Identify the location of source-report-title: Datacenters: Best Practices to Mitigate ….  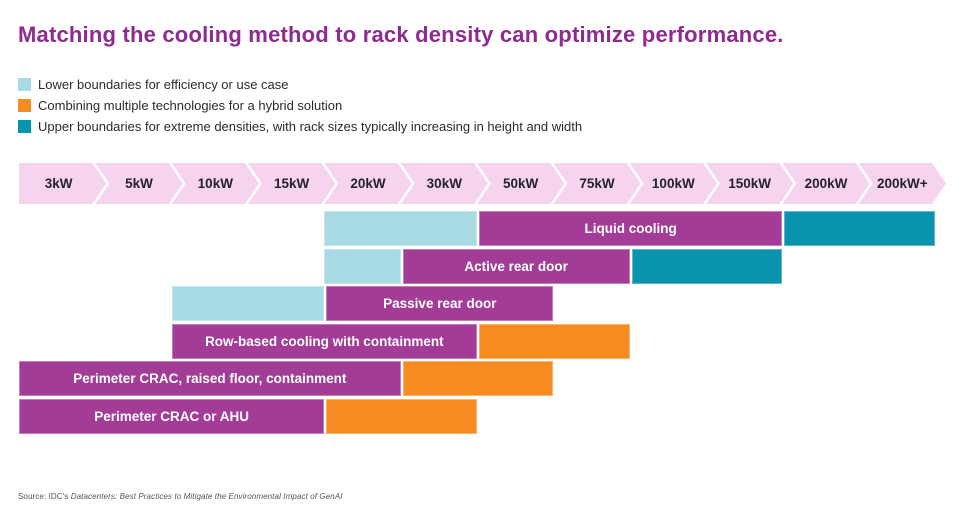
(206, 496).